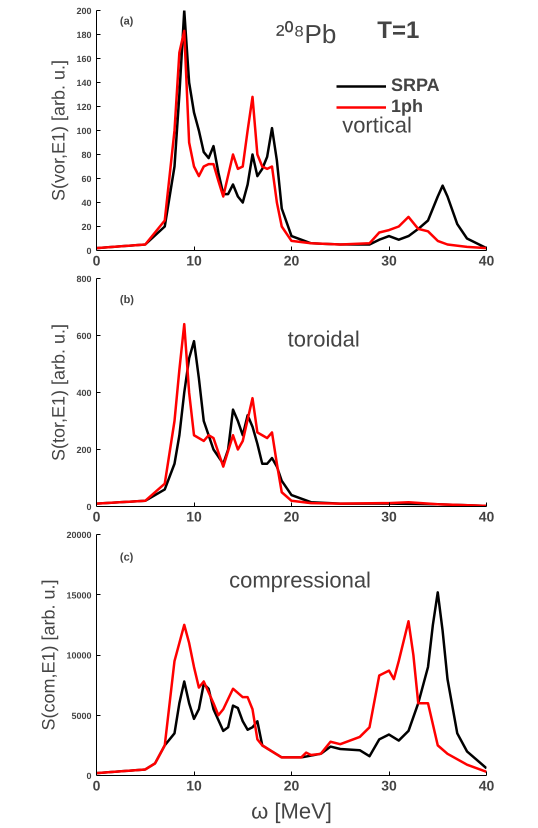  What do you see at coordinates (127, 557) in the screenshot?
I see `annotation: (c)` at bounding box center [127, 557].